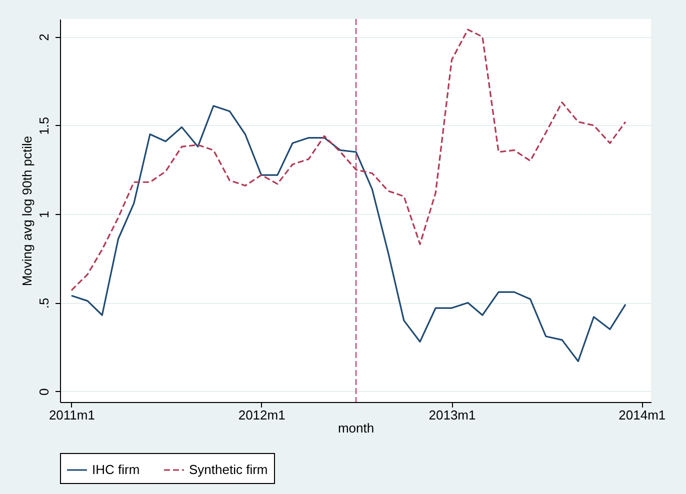 The width and height of the screenshot is (686, 494). What do you see at coordinates (44, 214) in the screenshot?
I see `y-tick-label: 1` at bounding box center [44, 214].